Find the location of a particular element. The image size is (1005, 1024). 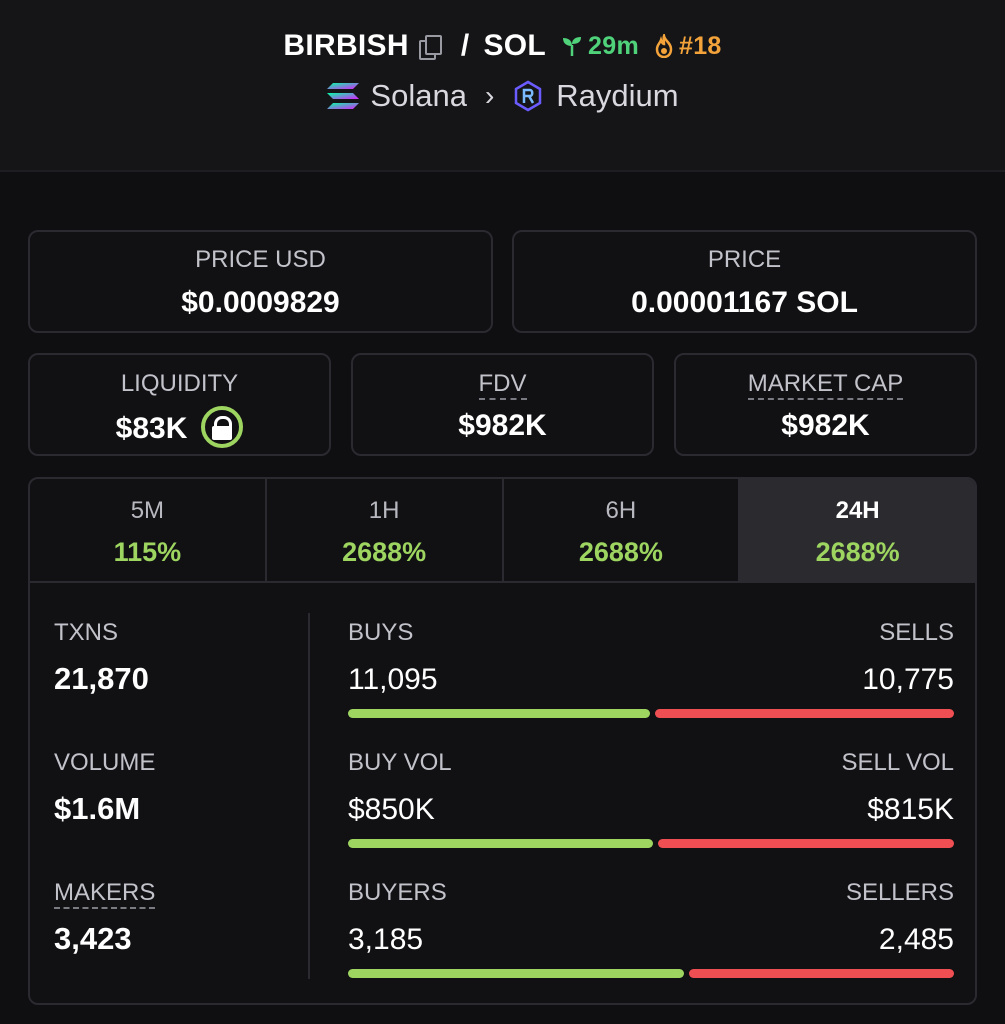

trending-rank: #18 is located at coordinates (687, 46).